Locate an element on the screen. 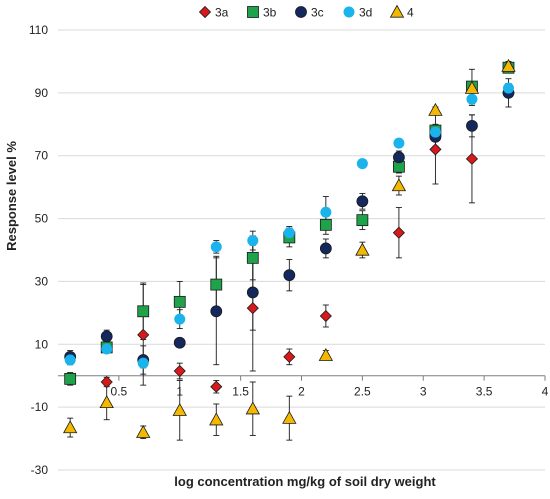 This screenshot has height=499, width=550. legend-item-3c: 3c is located at coordinates (309, 13).